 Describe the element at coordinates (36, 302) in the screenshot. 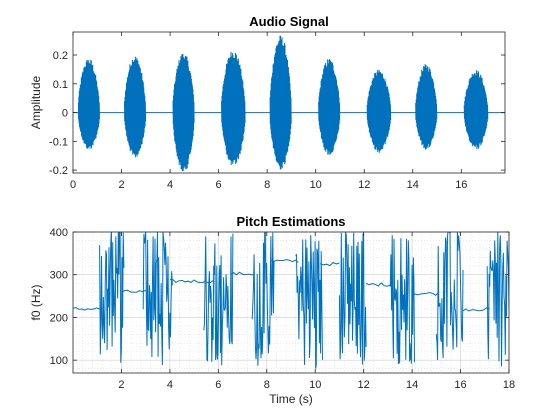

I see `y-axis-label: f0 (Hz)` at that location.